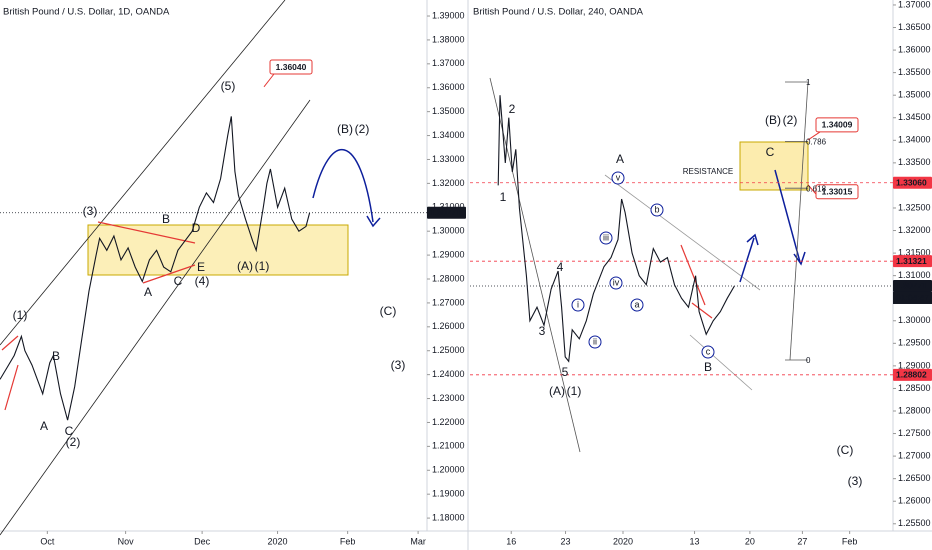 This screenshot has height=550, width=932. Describe the element at coordinates (201, 267) in the screenshot. I see `wave-label: E` at that location.